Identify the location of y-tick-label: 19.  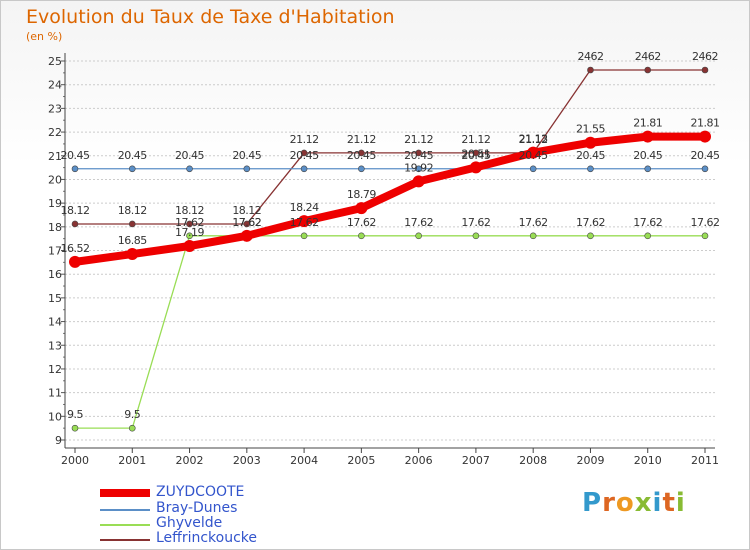
(55, 203).